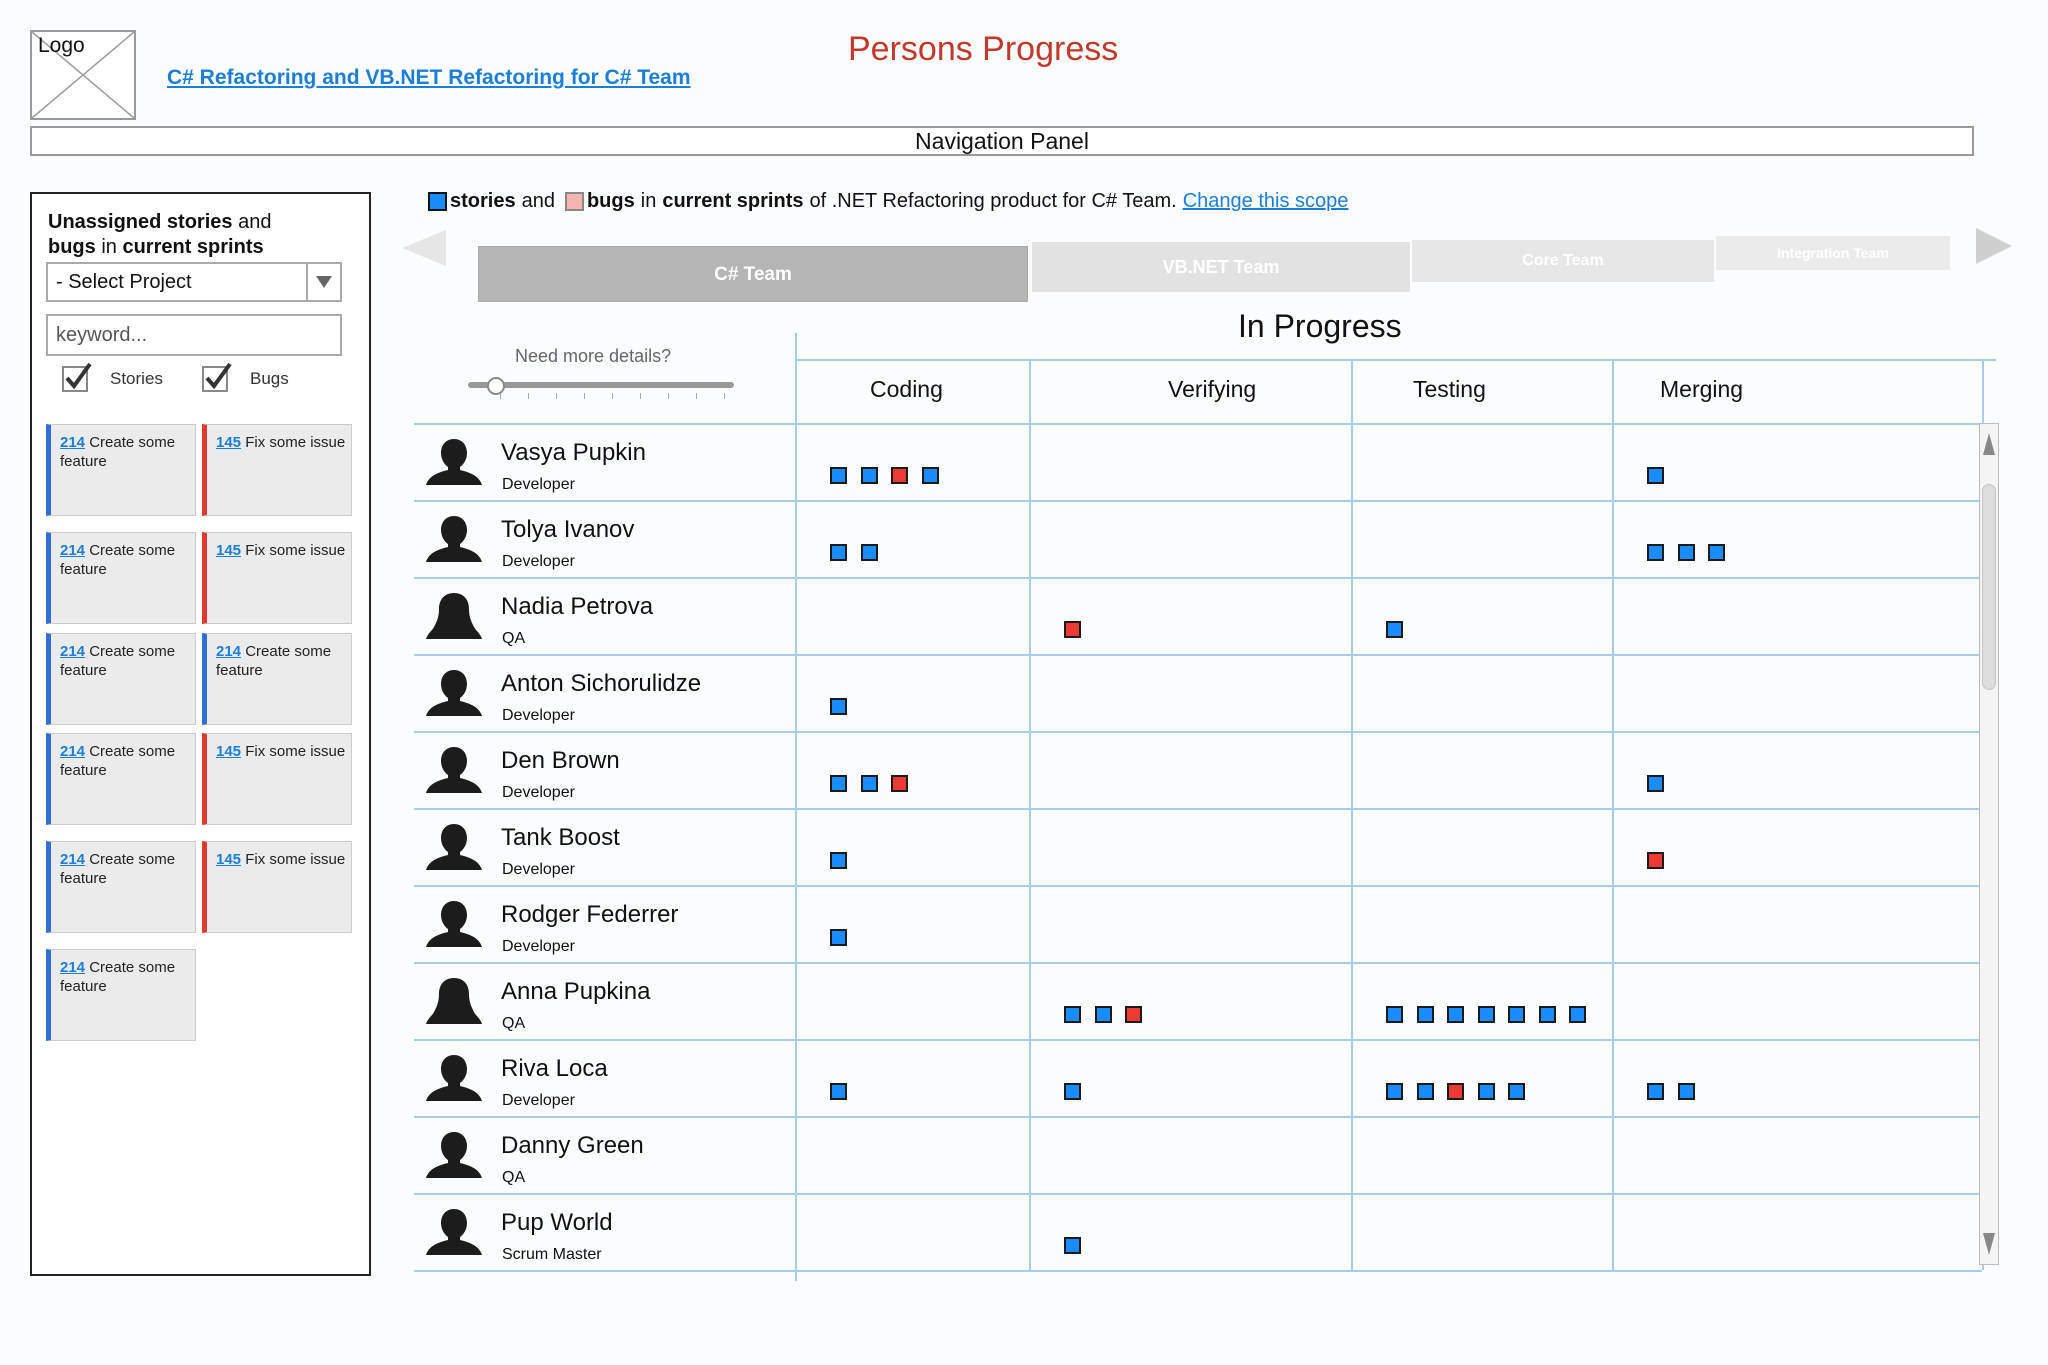  I want to click on bugs-checkbox: Bugs, so click(245, 377).